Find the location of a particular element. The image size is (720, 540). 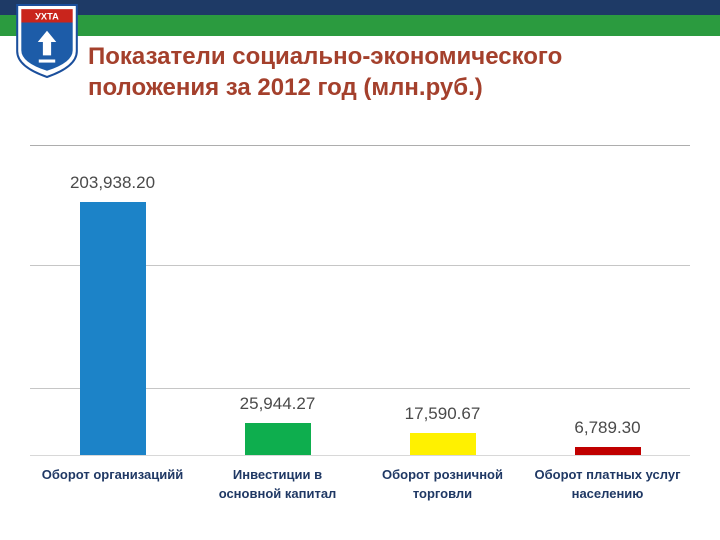

header-stripe-navy is located at coordinates (360, 7).